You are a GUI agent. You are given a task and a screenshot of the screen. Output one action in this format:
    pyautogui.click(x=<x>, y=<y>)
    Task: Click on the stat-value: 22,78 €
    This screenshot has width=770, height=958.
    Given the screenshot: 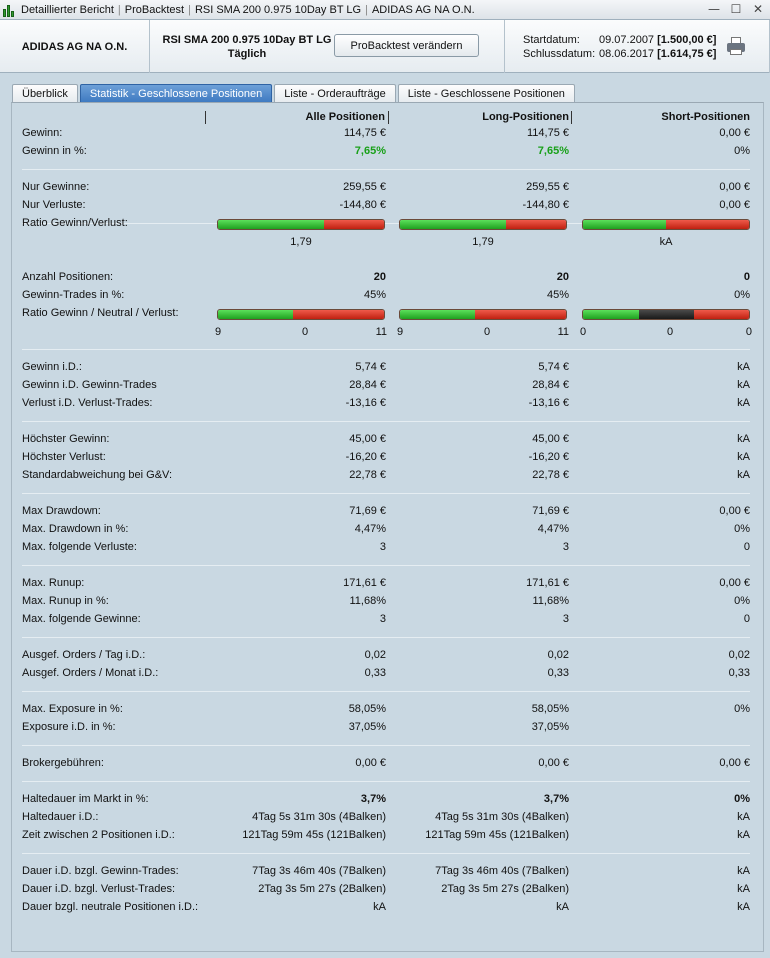 What is the action you would take?
    pyautogui.click(x=367, y=475)
    